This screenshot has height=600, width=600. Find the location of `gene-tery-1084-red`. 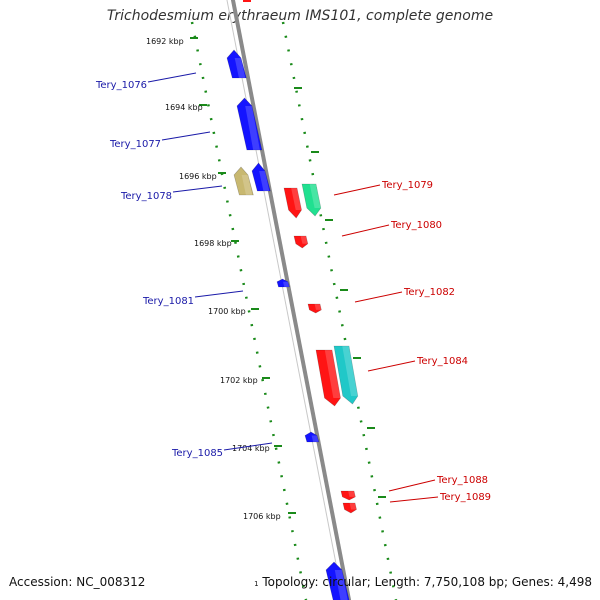

gene-tery-1084-red is located at coordinates (328, 378).